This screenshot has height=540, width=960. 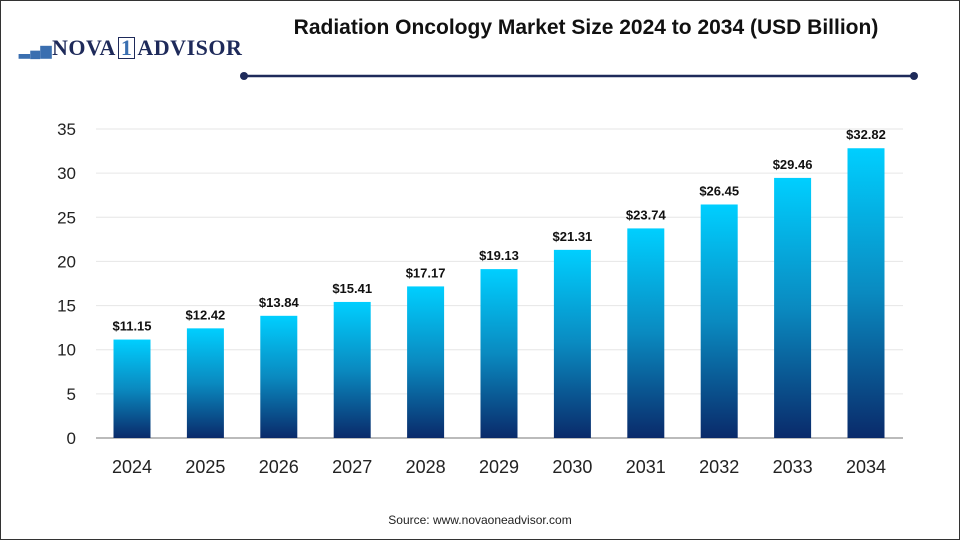 What do you see at coordinates (71, 394) in the screenshot?
I see `y-tick-label: 5` at bounding box center [71, 394].